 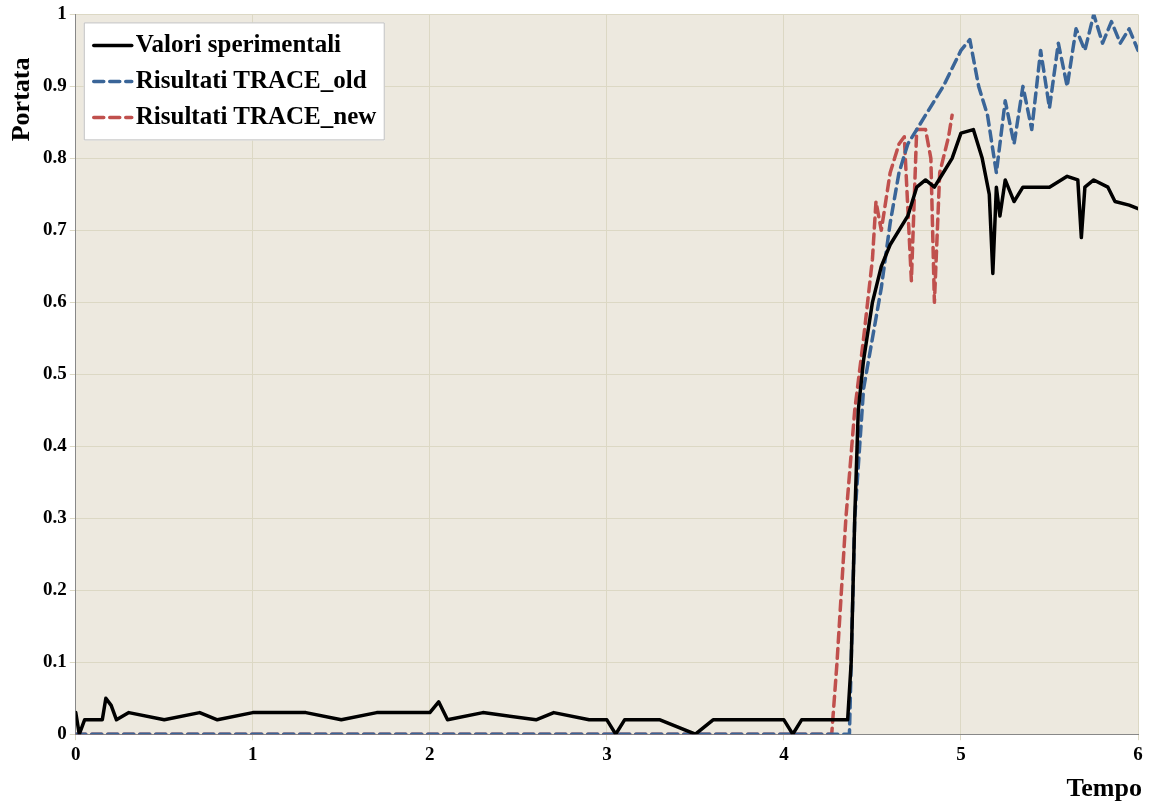 What do you see at coordinates (62, 13) in the screenshot?
I see `y-tick-label: 1` at bounding box center [62, 13].